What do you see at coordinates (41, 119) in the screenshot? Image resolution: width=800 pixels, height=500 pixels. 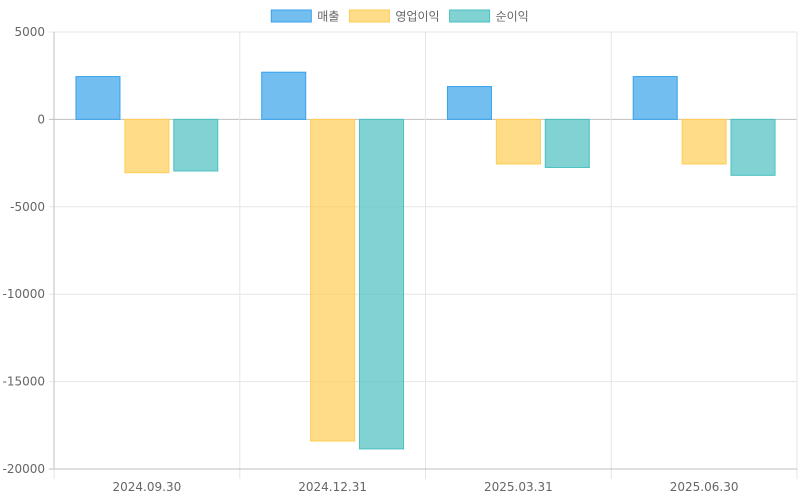 I see `y-tick-label: 0` at bounding box center [41, 119].